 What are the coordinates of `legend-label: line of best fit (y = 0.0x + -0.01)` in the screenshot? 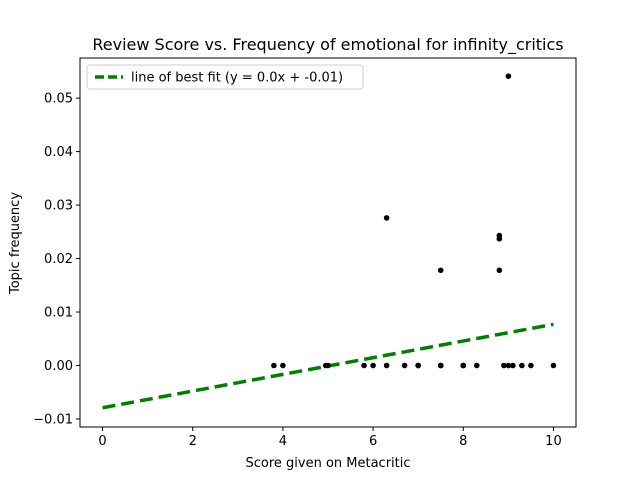 It's located at (237, 78).